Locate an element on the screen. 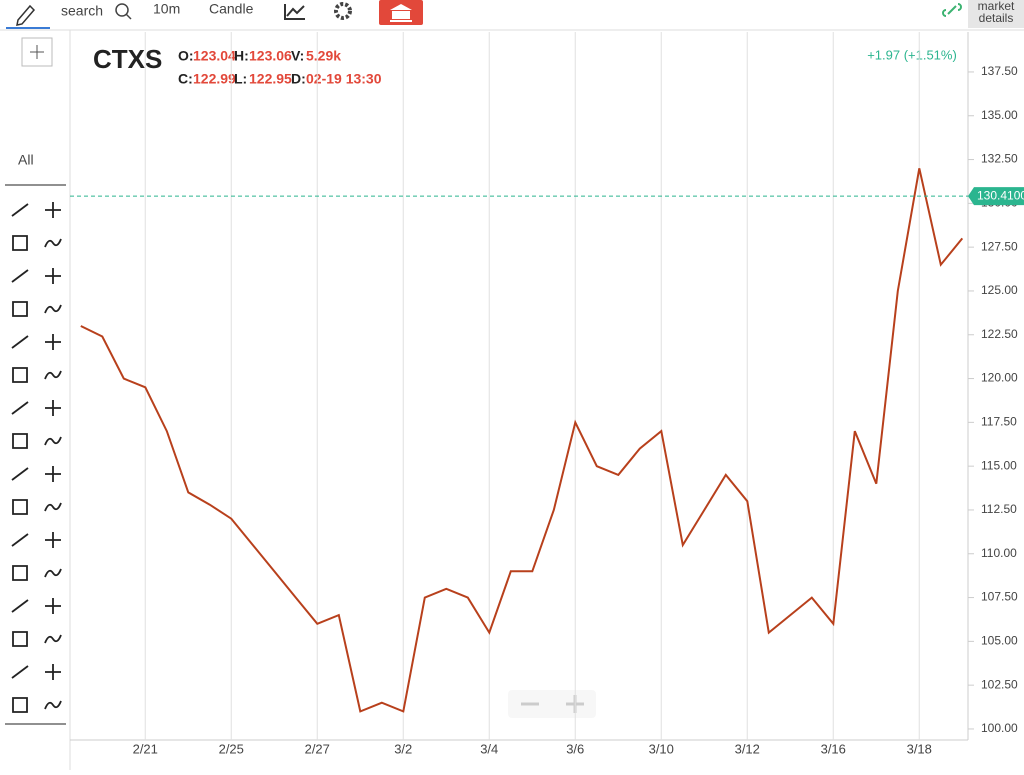 The image size is (1024, 775). legend-value: 122.95 is located at coordinates (270, 79).